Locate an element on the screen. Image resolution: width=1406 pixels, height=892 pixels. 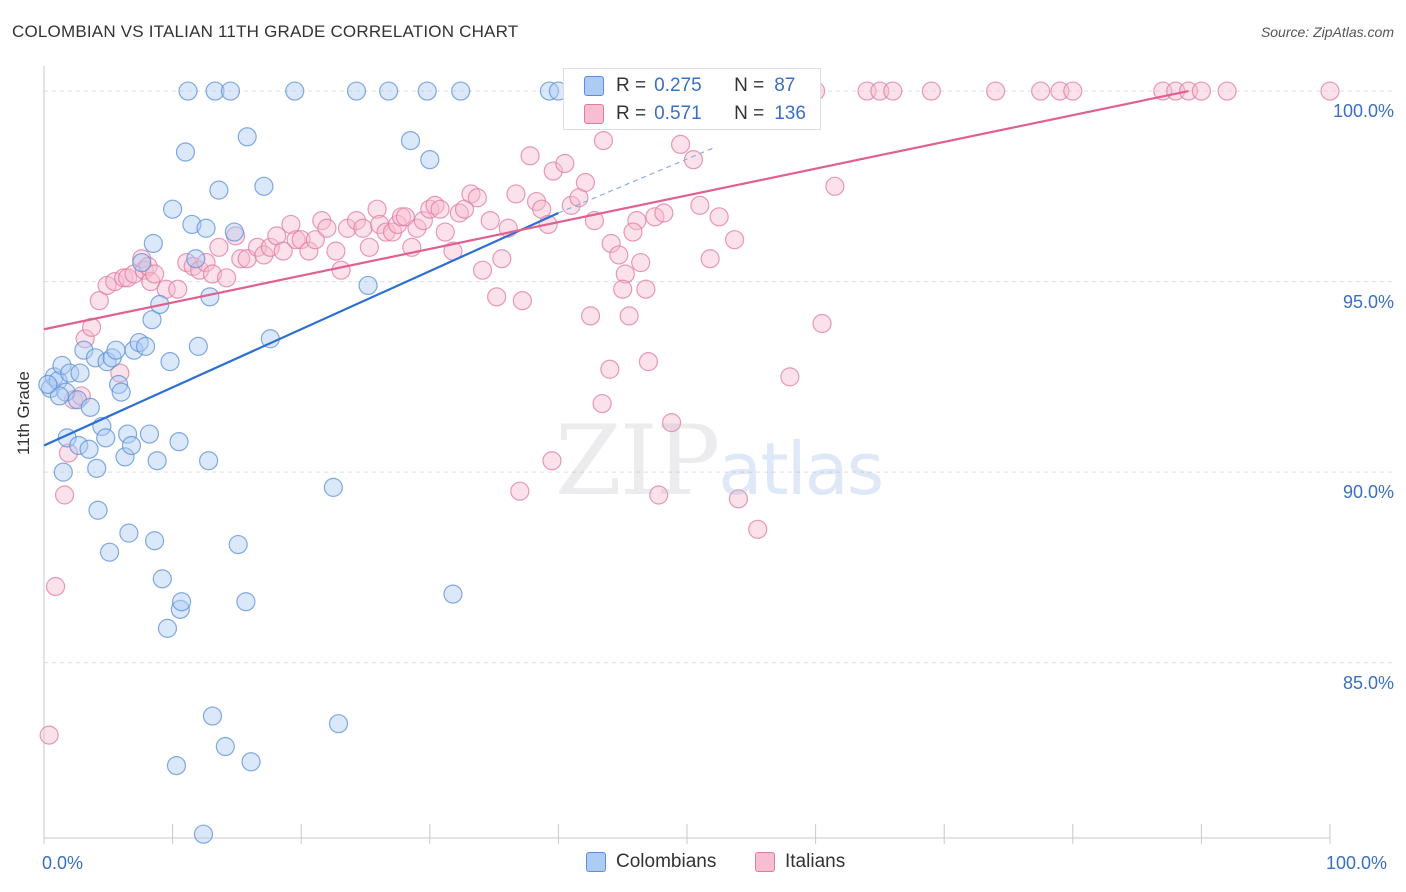
y-tick-label: 90.0% is located at coordinates (1368, 492).